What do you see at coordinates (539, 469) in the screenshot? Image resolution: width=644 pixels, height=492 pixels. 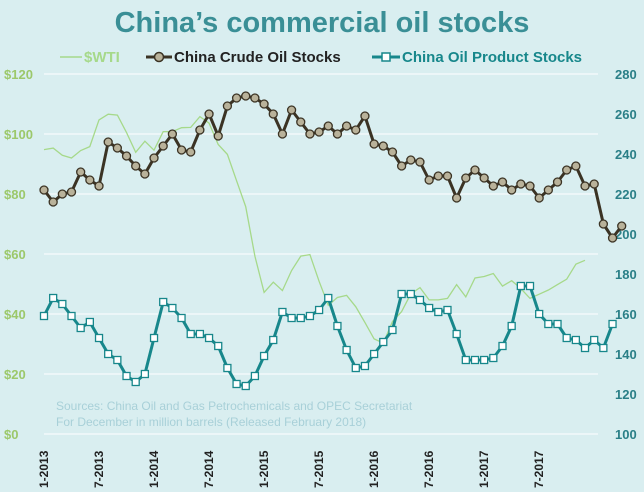 I see `x-tick-label: 7-2017` at bounding box center [539, 469].